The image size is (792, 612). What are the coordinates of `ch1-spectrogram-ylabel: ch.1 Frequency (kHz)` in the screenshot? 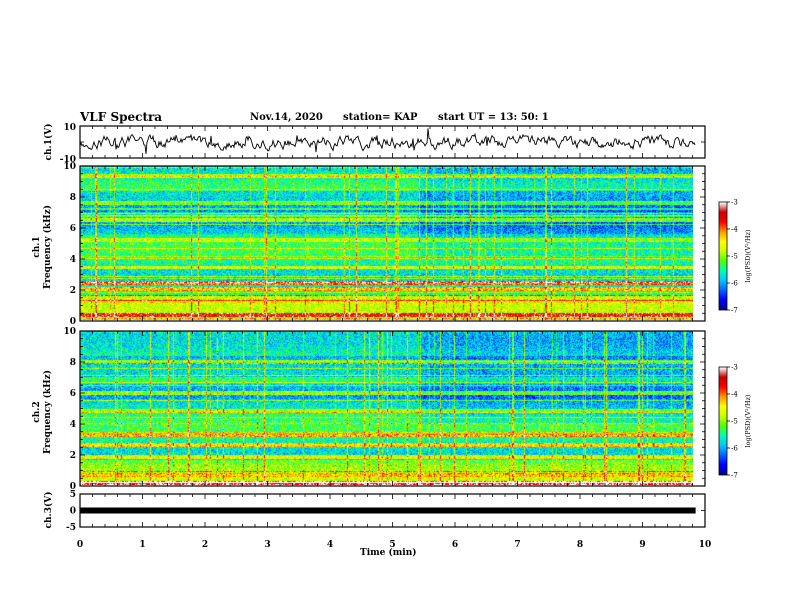 It's located at (43, 247).